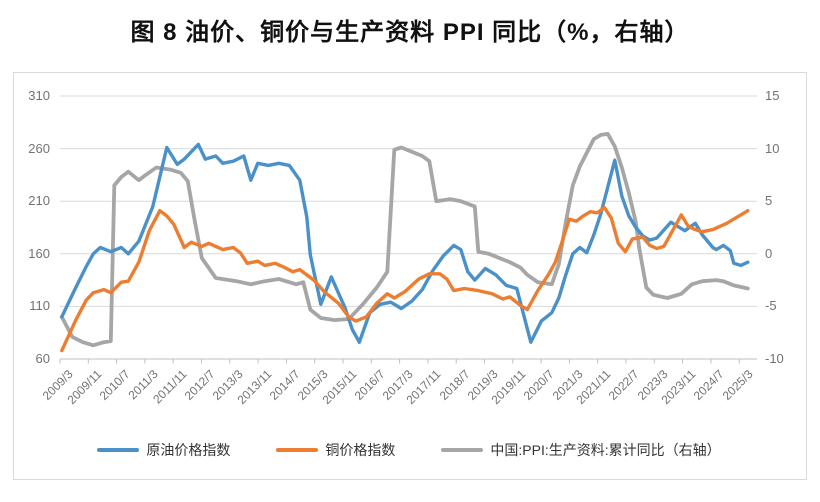 This screenshot has width=820, height=502. Describe the element at coordinates (605, 450) in the screenshot. I see `legend-label-ppi: 中国:PPI:生产资料:累计同比（右轴）` at that location.